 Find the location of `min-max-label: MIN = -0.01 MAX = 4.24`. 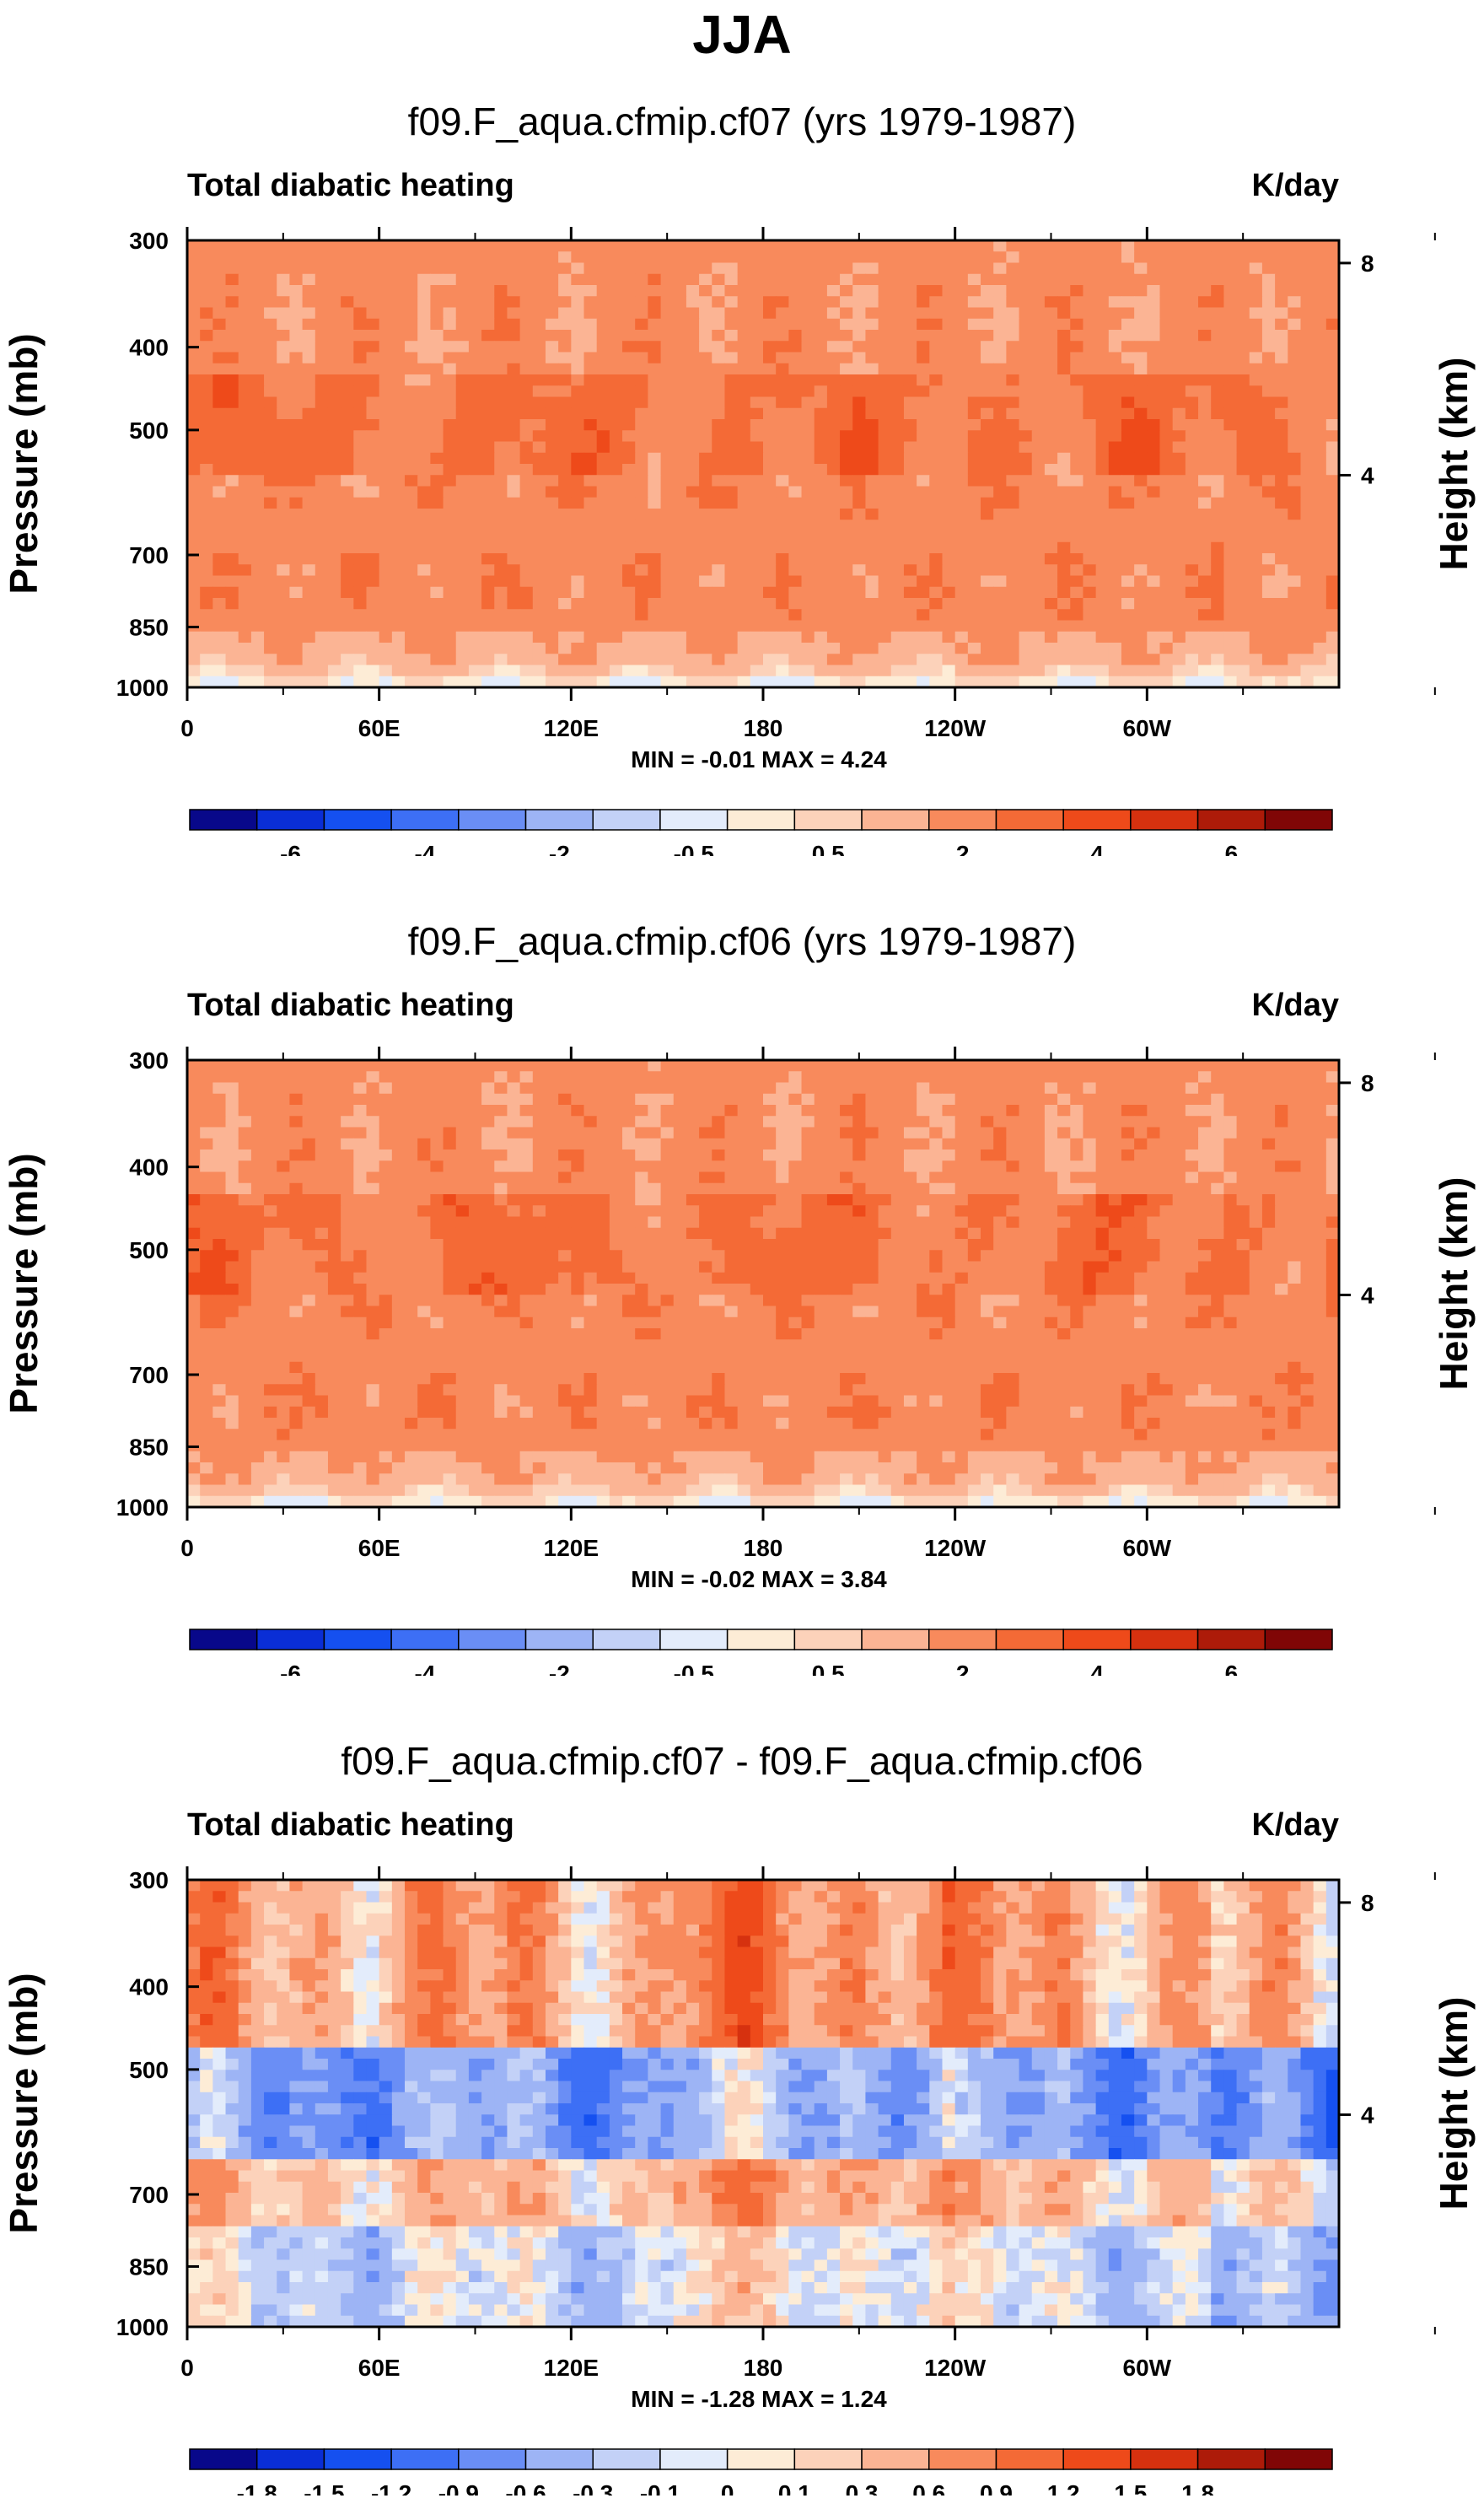

min-max-label: MIN = -0.01 MAX = 4.24 is located at coordinates (759, 759).